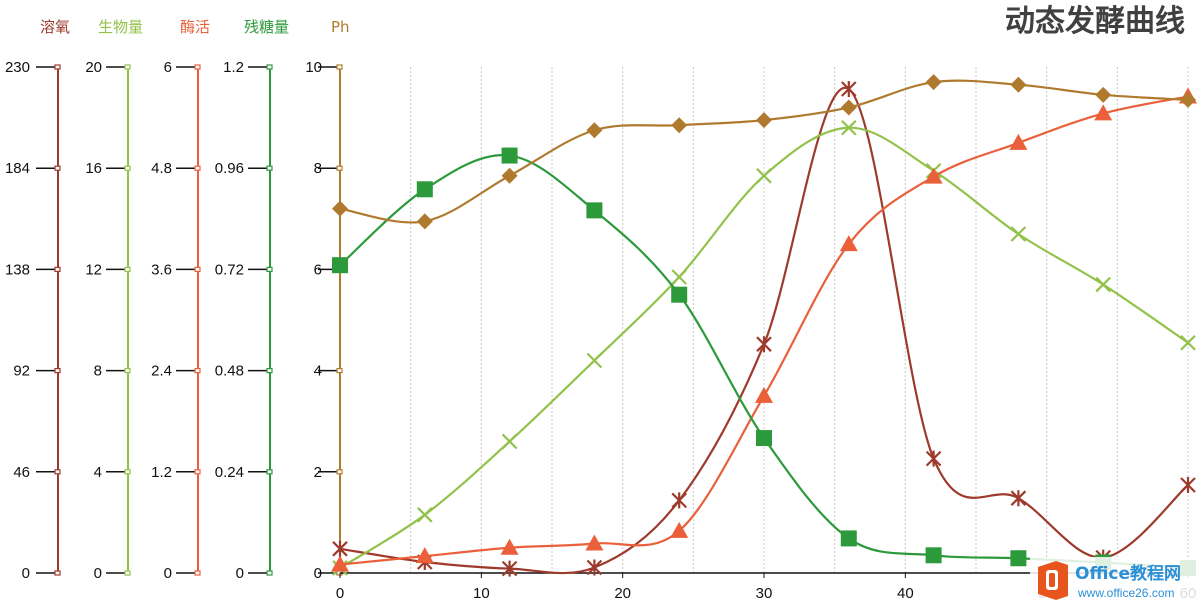 The width and height of the screenshot is (1200, 605). What do you see at coordinates (318, 168) in the screenshot?
I see `y-tick-label-ph: 8` at bounding box center [318, 168].